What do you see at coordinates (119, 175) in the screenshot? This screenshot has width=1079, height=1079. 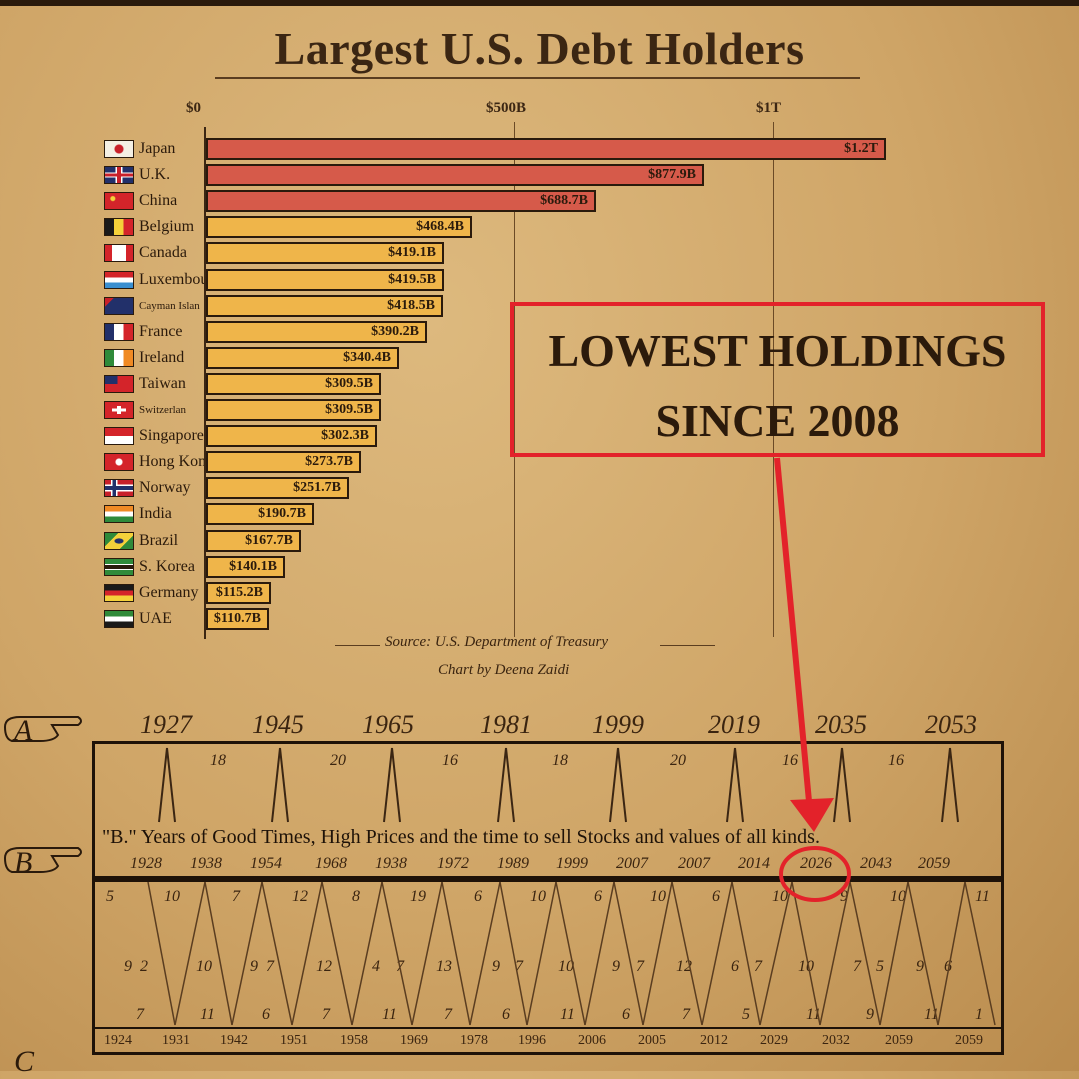 I see `uk-flag-icon` at bounding box center [119, 175].